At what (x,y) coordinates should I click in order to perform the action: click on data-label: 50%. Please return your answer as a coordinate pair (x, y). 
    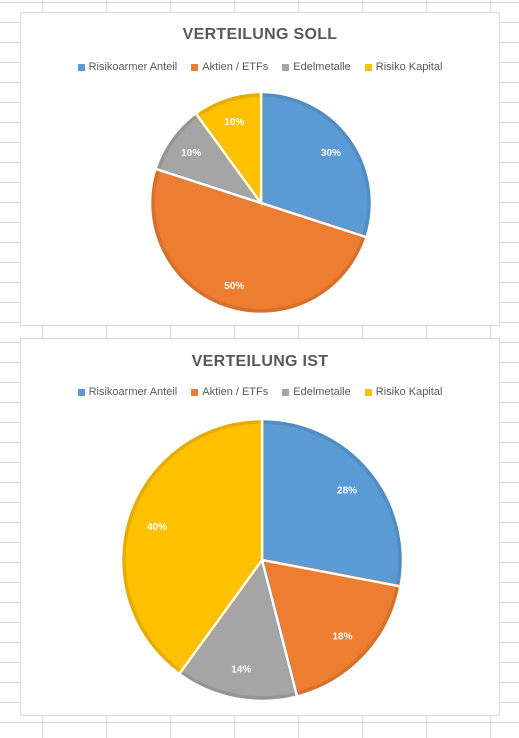
    Looking at the image, I should click on (234, 286).